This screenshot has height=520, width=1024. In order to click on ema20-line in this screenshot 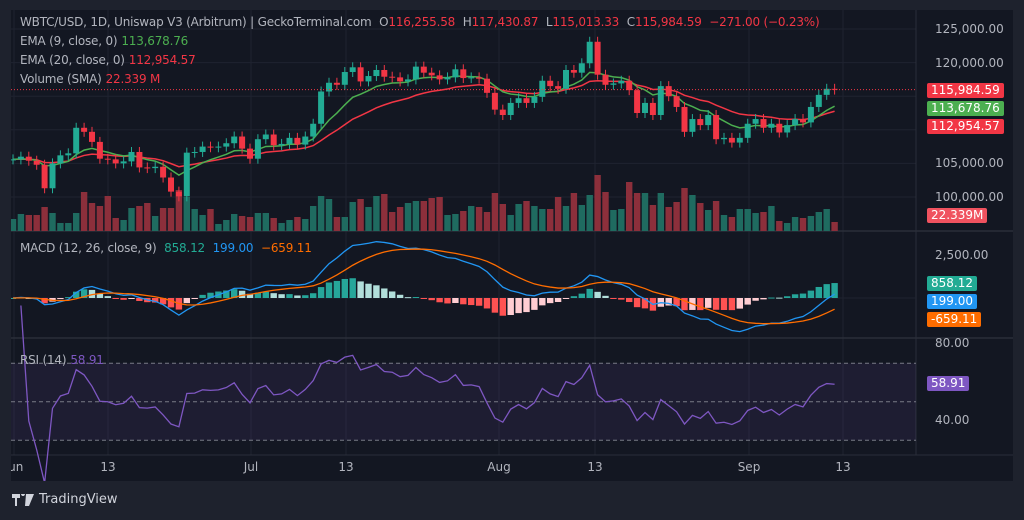, I will do `click(423, 123)`.